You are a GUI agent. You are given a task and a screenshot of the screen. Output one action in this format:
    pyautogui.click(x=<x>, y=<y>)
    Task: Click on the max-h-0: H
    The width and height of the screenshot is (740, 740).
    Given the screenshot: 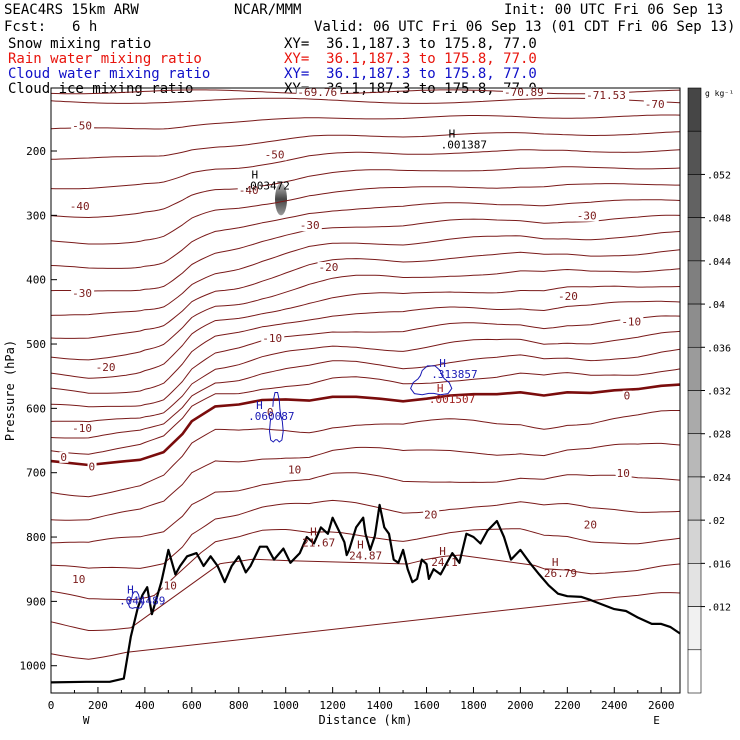 What is the action you would take?
    pyautogui.click(x=452, y=133)
    